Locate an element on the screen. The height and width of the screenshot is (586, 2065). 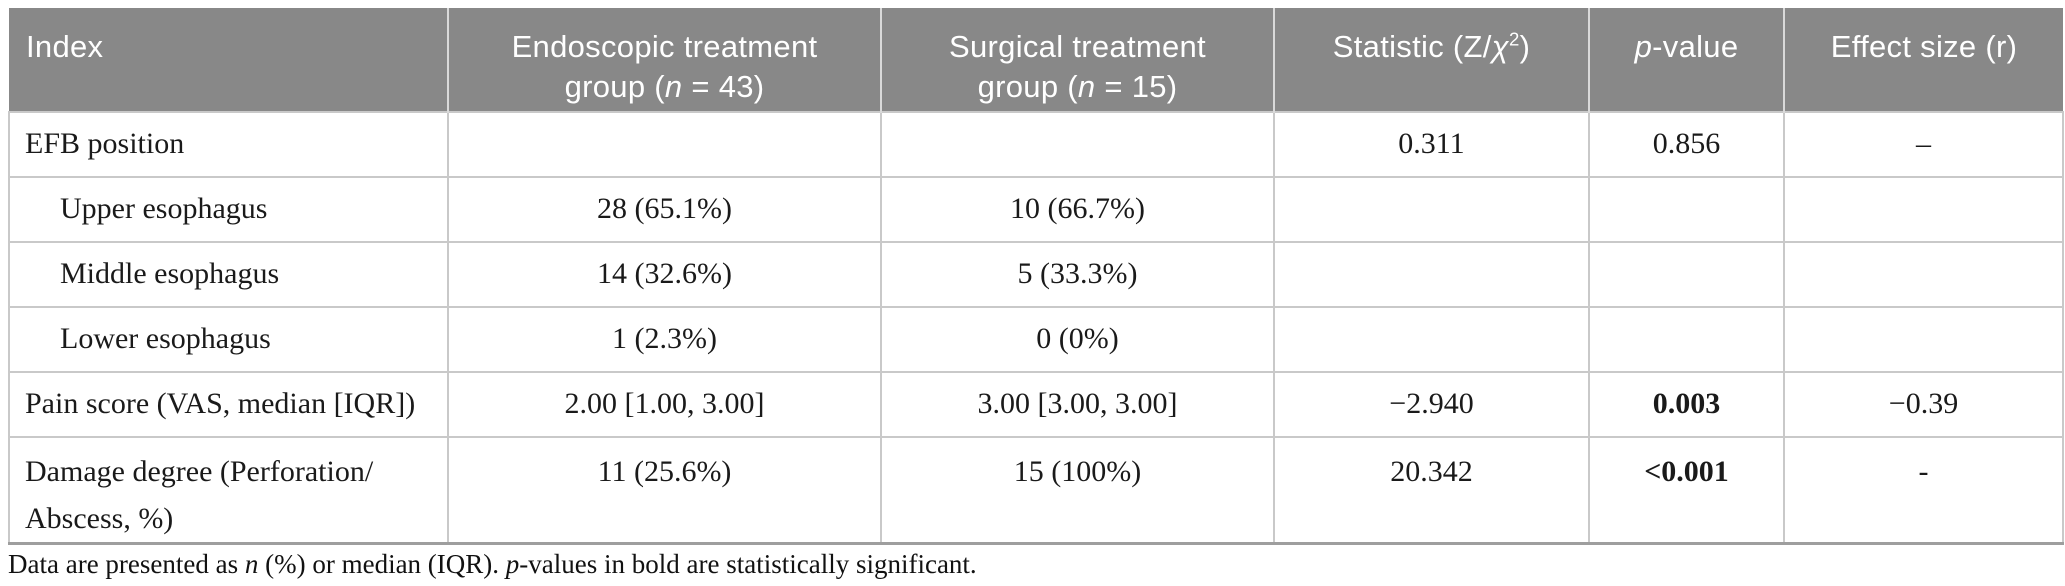
table-row: Upper esophagus 28 (65.1%) 10 (66.7%) is located at coordinates (1036, 209).